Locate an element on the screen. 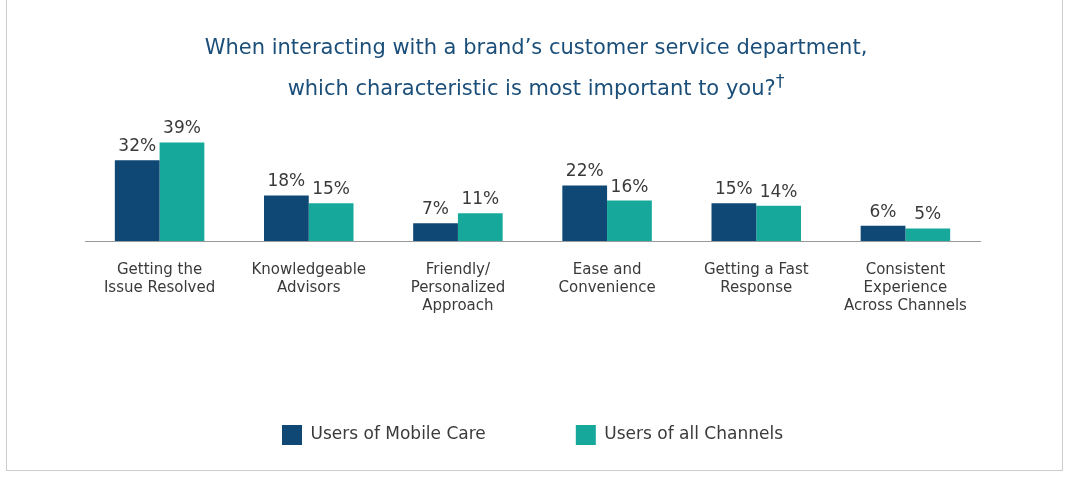  x-tick-label: Getting the Issue Resolved is located at coordinates (159, 277).